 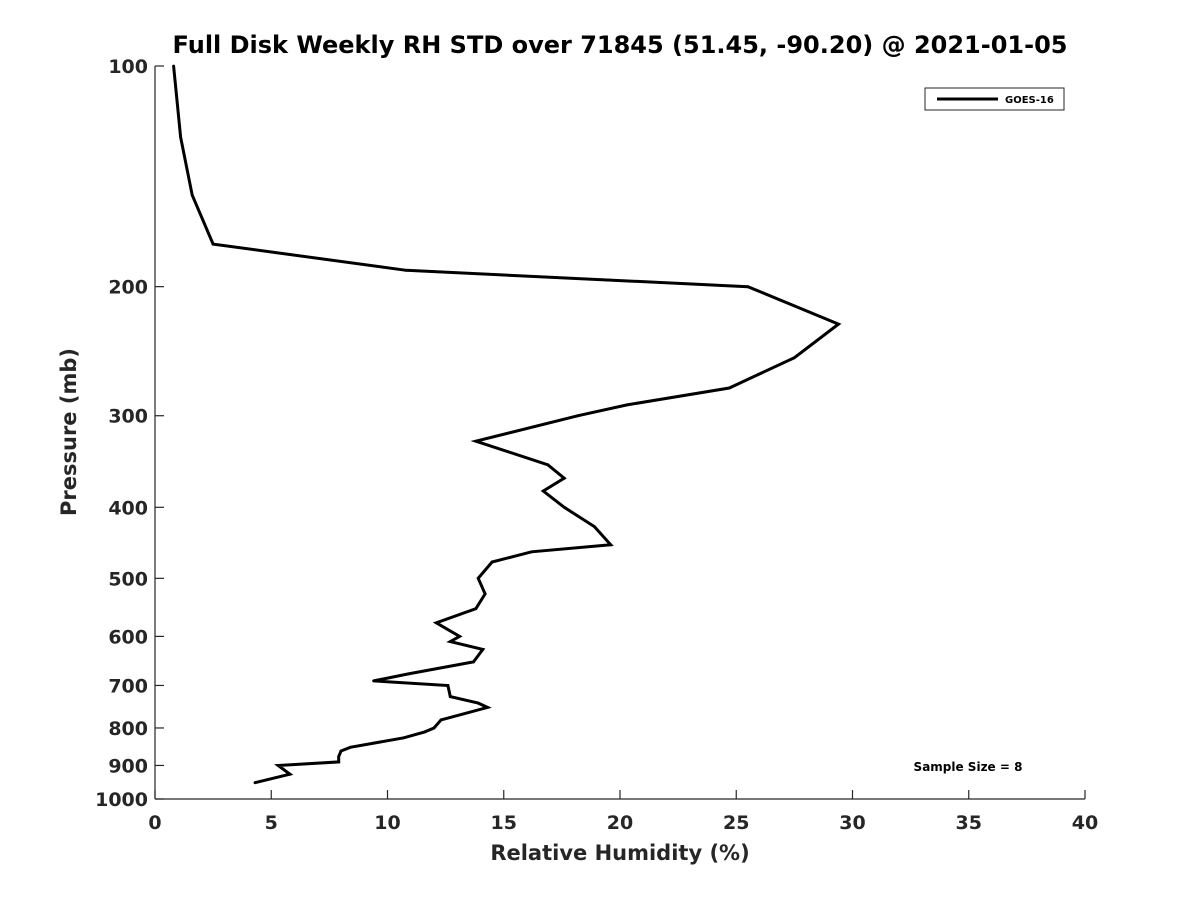 I want to click on y-tick-label: 900, so click(x=128, y=766).